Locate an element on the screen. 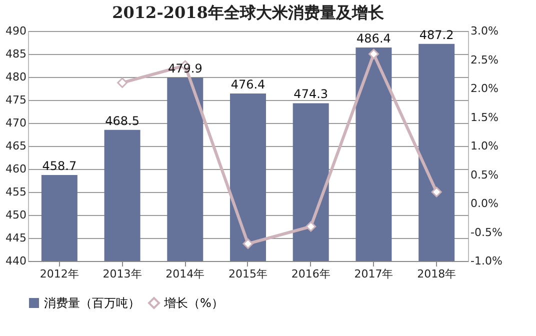 Image resolution: width=536 pixels, height=336 pixels. y2-tick-label: 3.0% is located at coordinates (484, 31).